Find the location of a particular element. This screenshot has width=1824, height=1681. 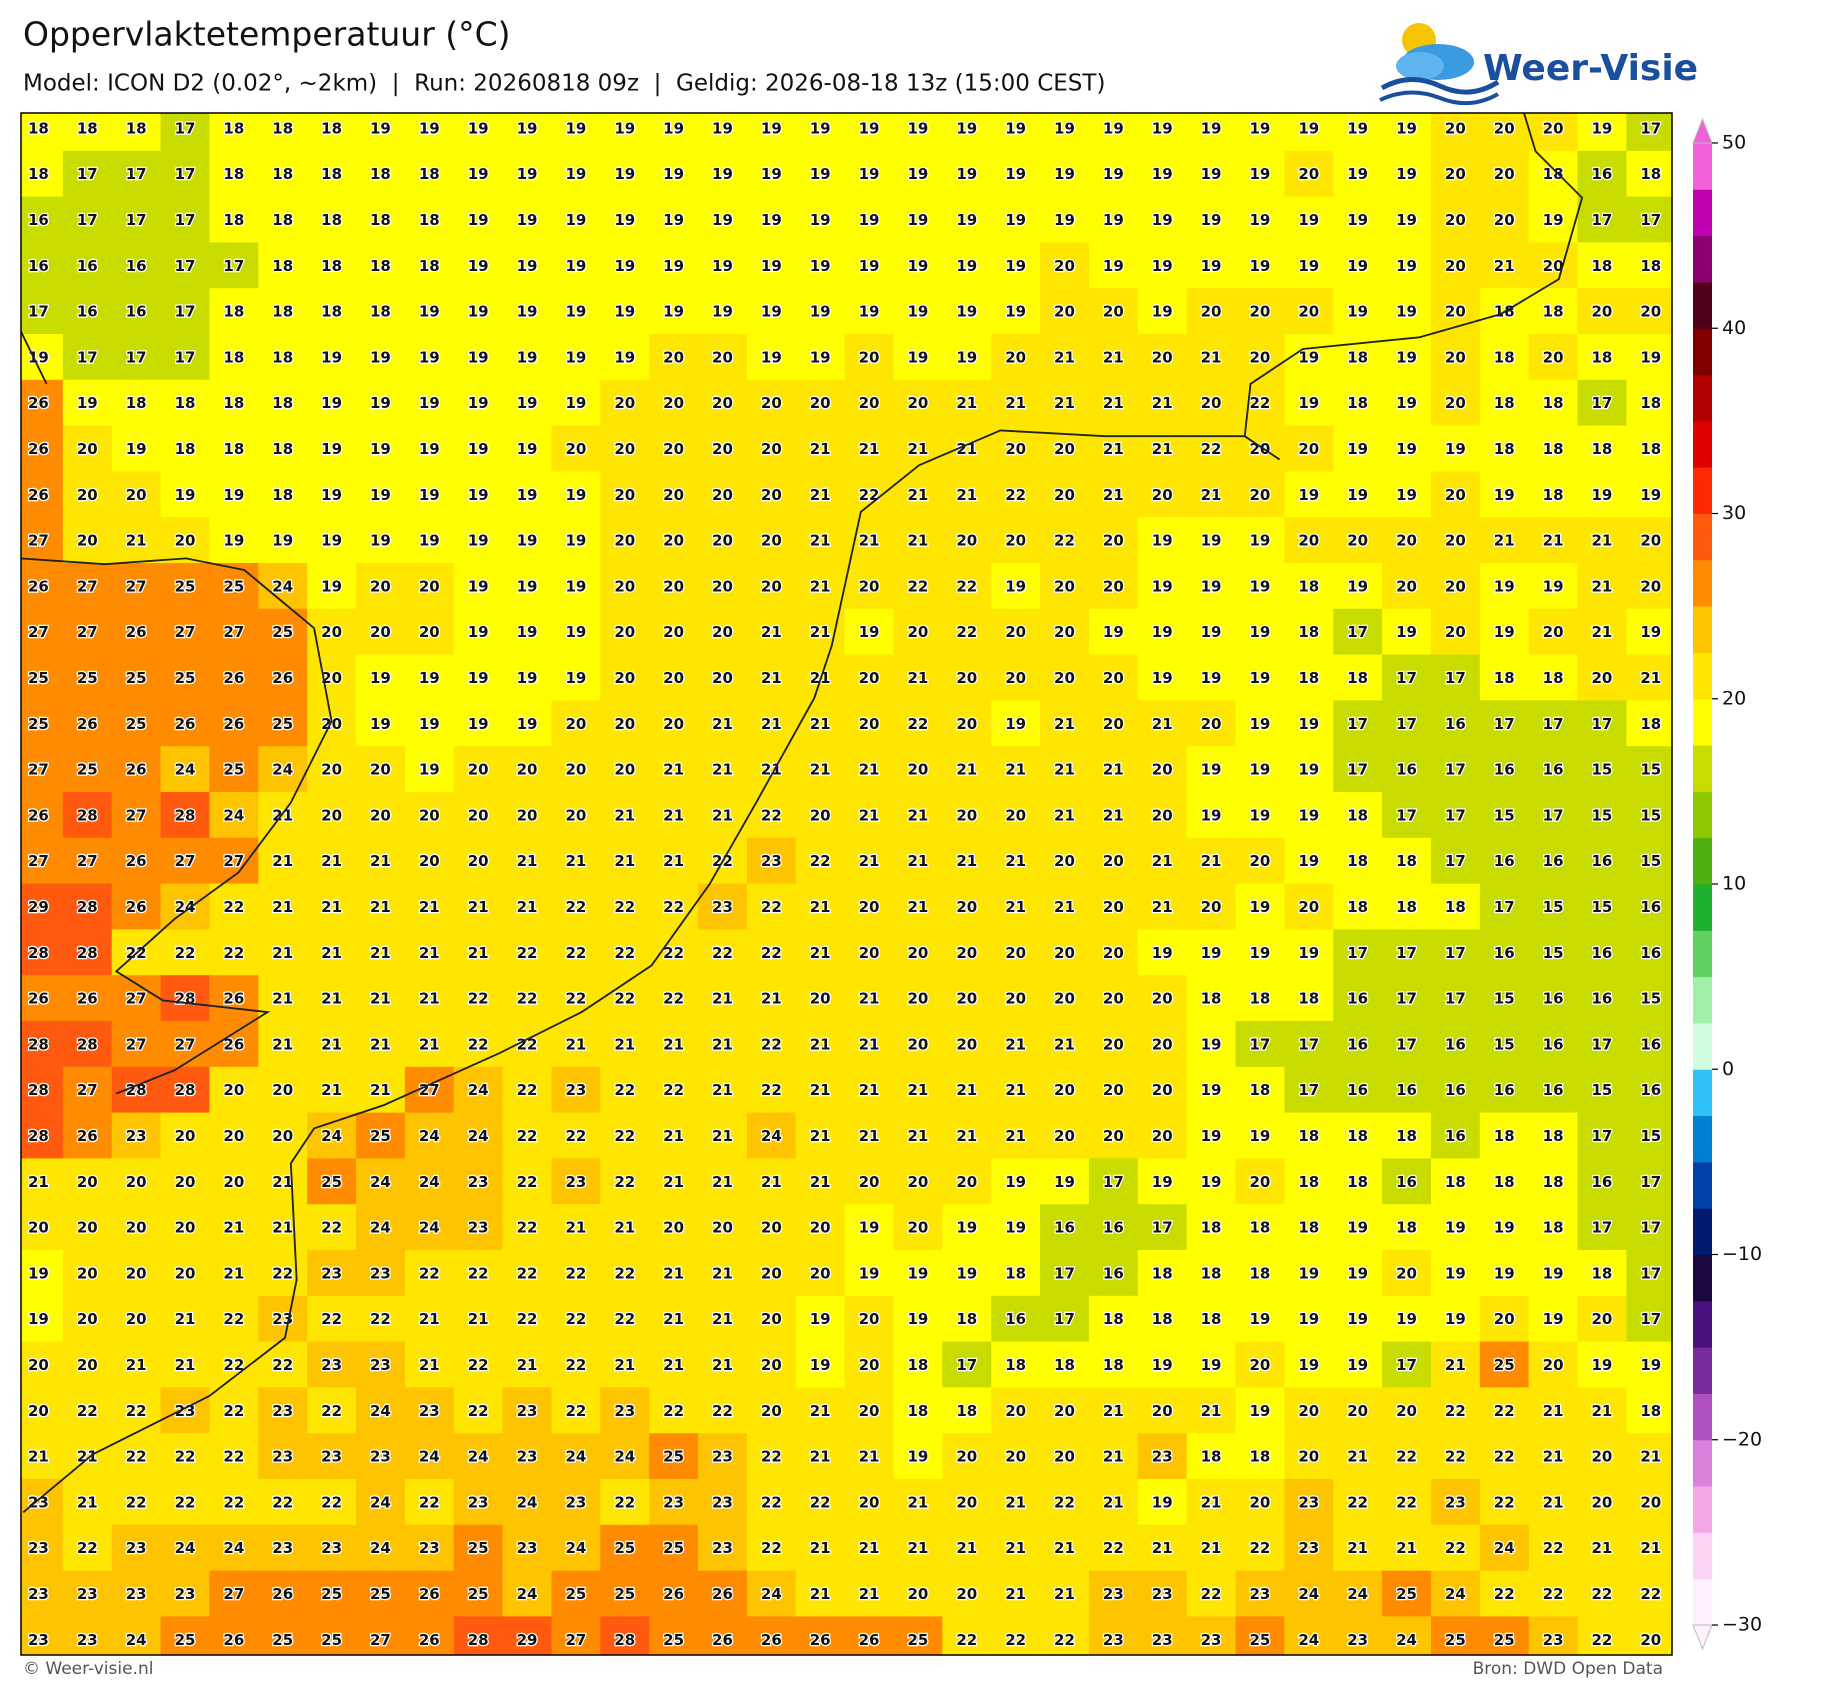

colorbar-band is located at coordinates (1702, 768).